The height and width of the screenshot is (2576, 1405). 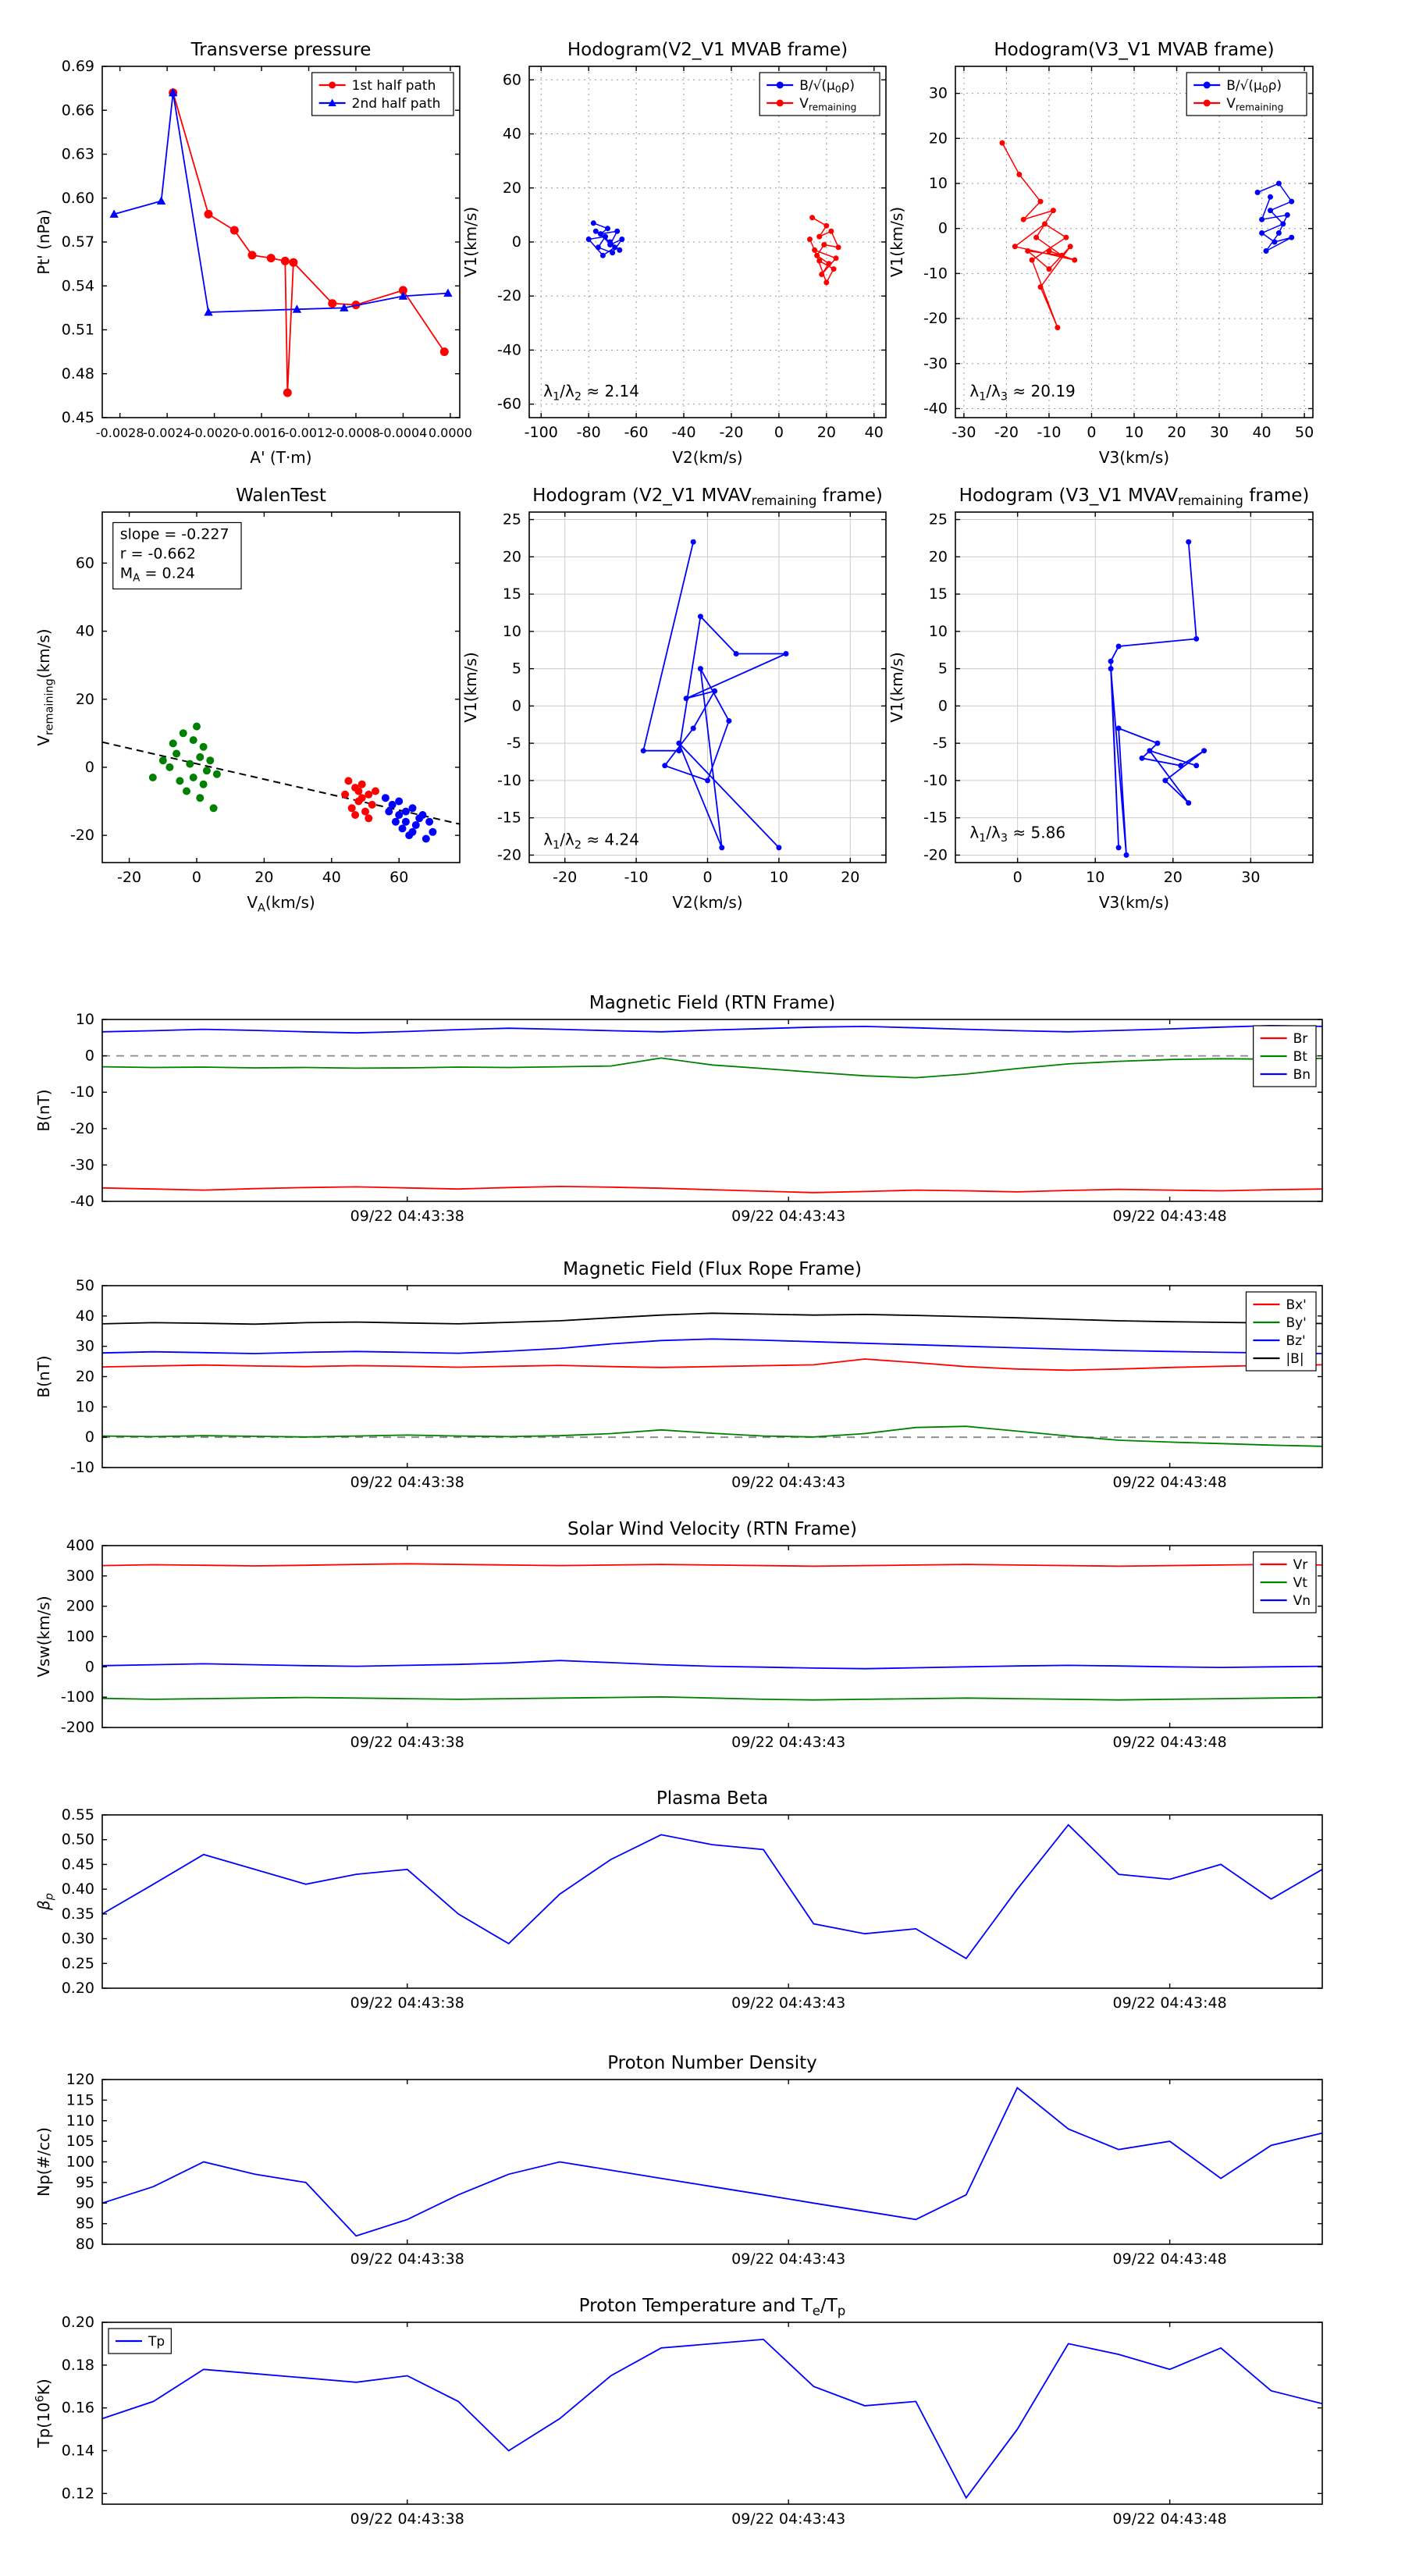 What do you see at coordinates (637, 432) in the screenshot?
I see `x-tick-label: -60` at bounding box center [637, 432].